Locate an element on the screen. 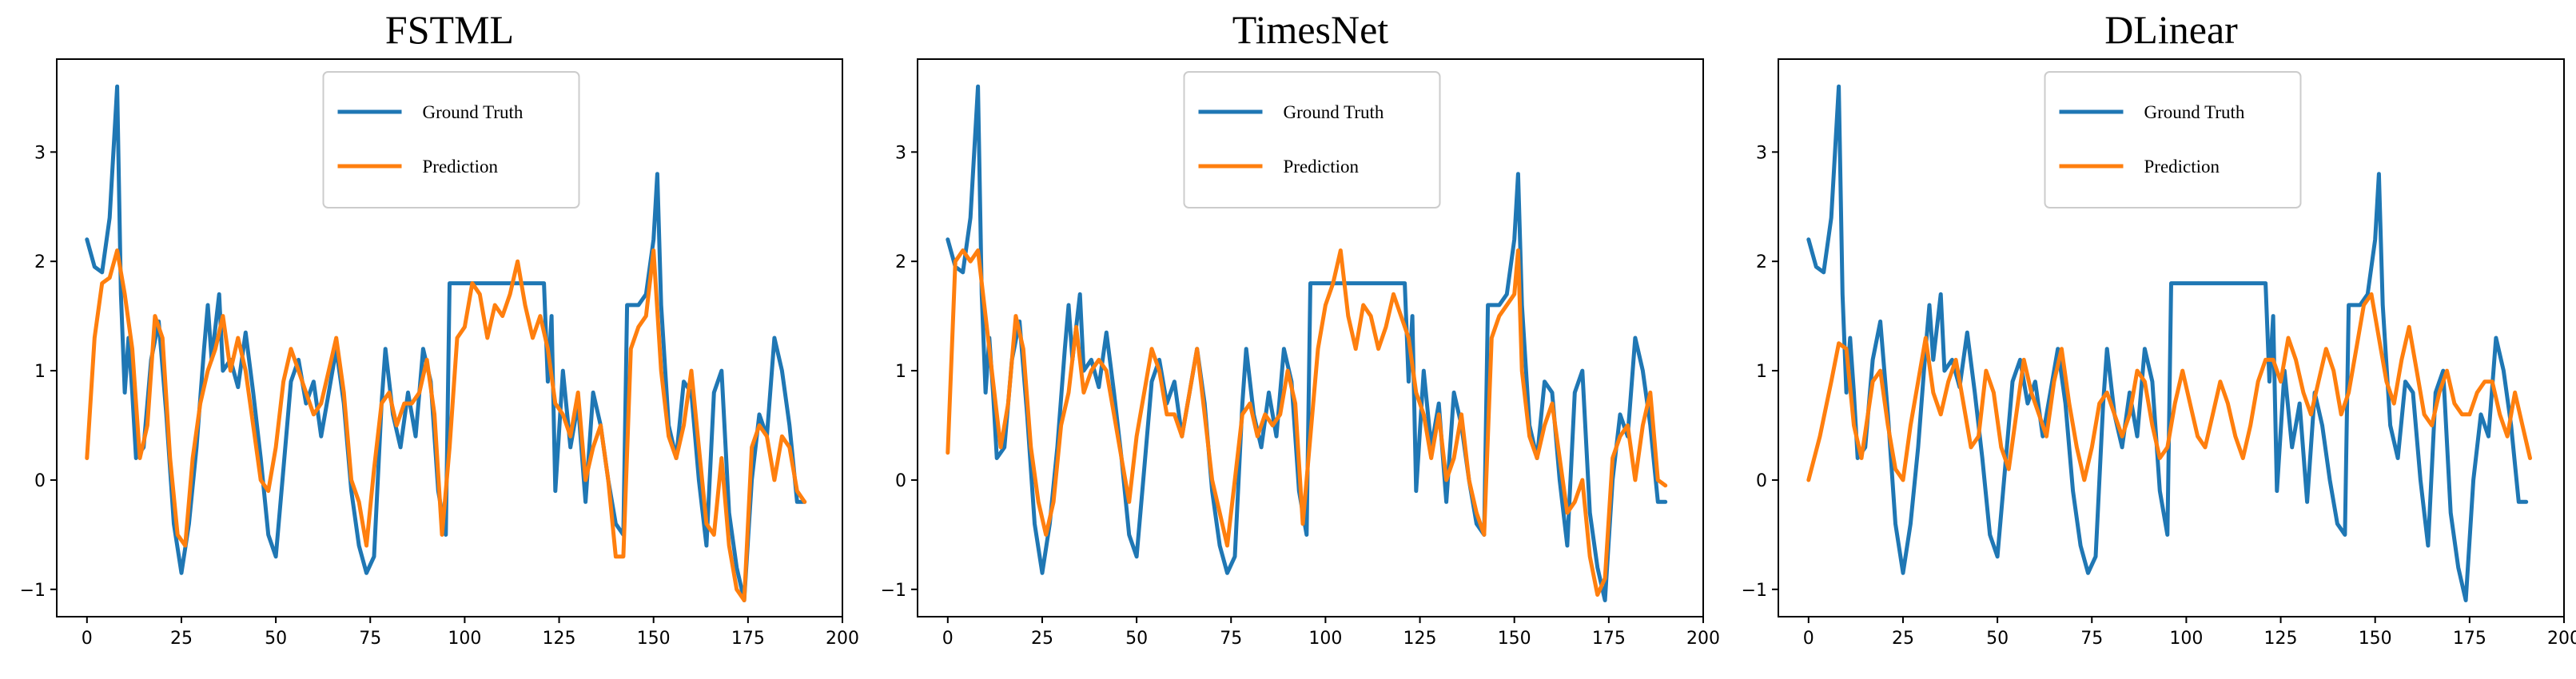 The image size is (2576, 679). chart-title: DLinear is located at coordinates (2171, 29).